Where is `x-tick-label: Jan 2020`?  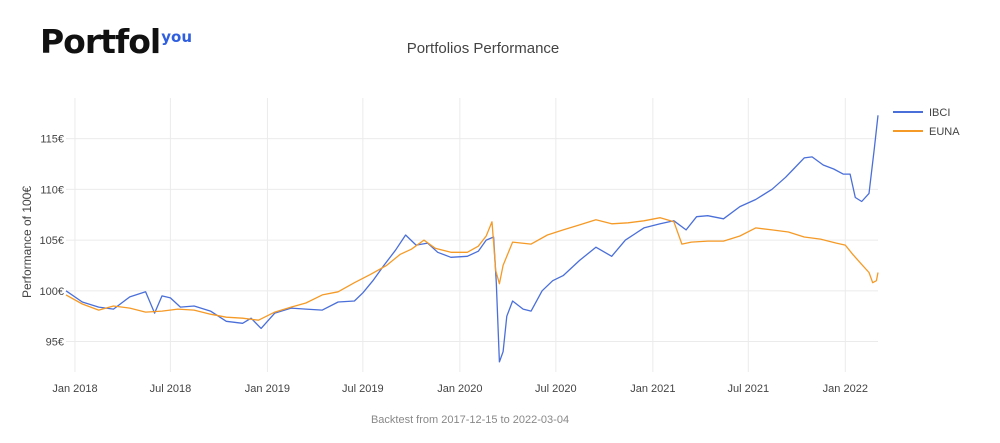
x-tick-label: Jan 2020 is located at coordinates (459, 389).